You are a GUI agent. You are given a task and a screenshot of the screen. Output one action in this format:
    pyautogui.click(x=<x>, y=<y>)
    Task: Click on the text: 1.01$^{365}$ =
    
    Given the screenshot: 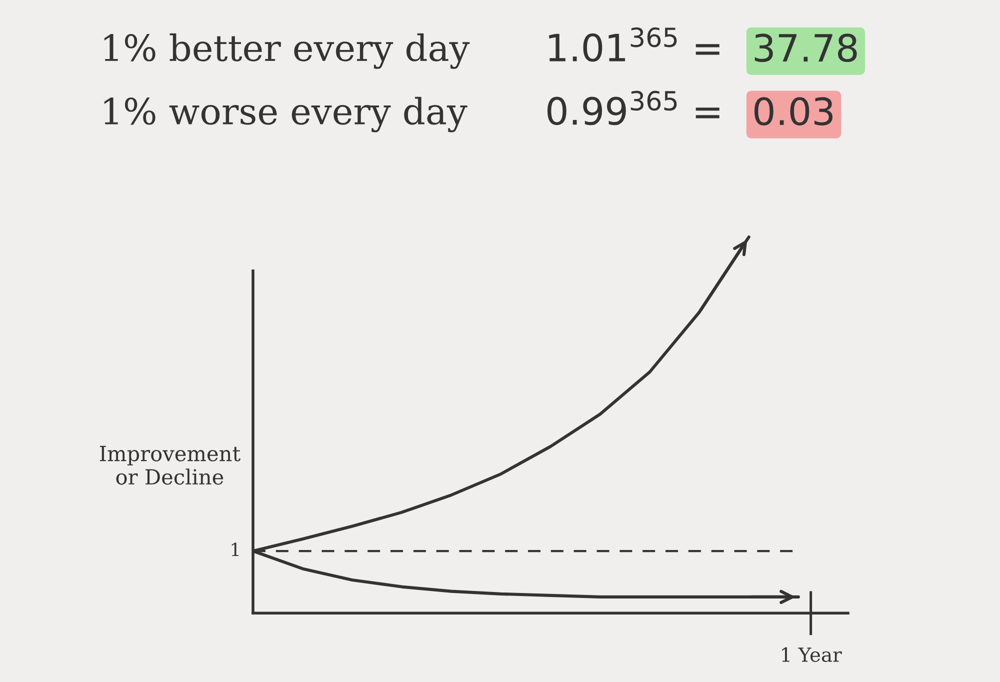 What is the action you would take?
    pyautogui.click(x=634, y=44)
    